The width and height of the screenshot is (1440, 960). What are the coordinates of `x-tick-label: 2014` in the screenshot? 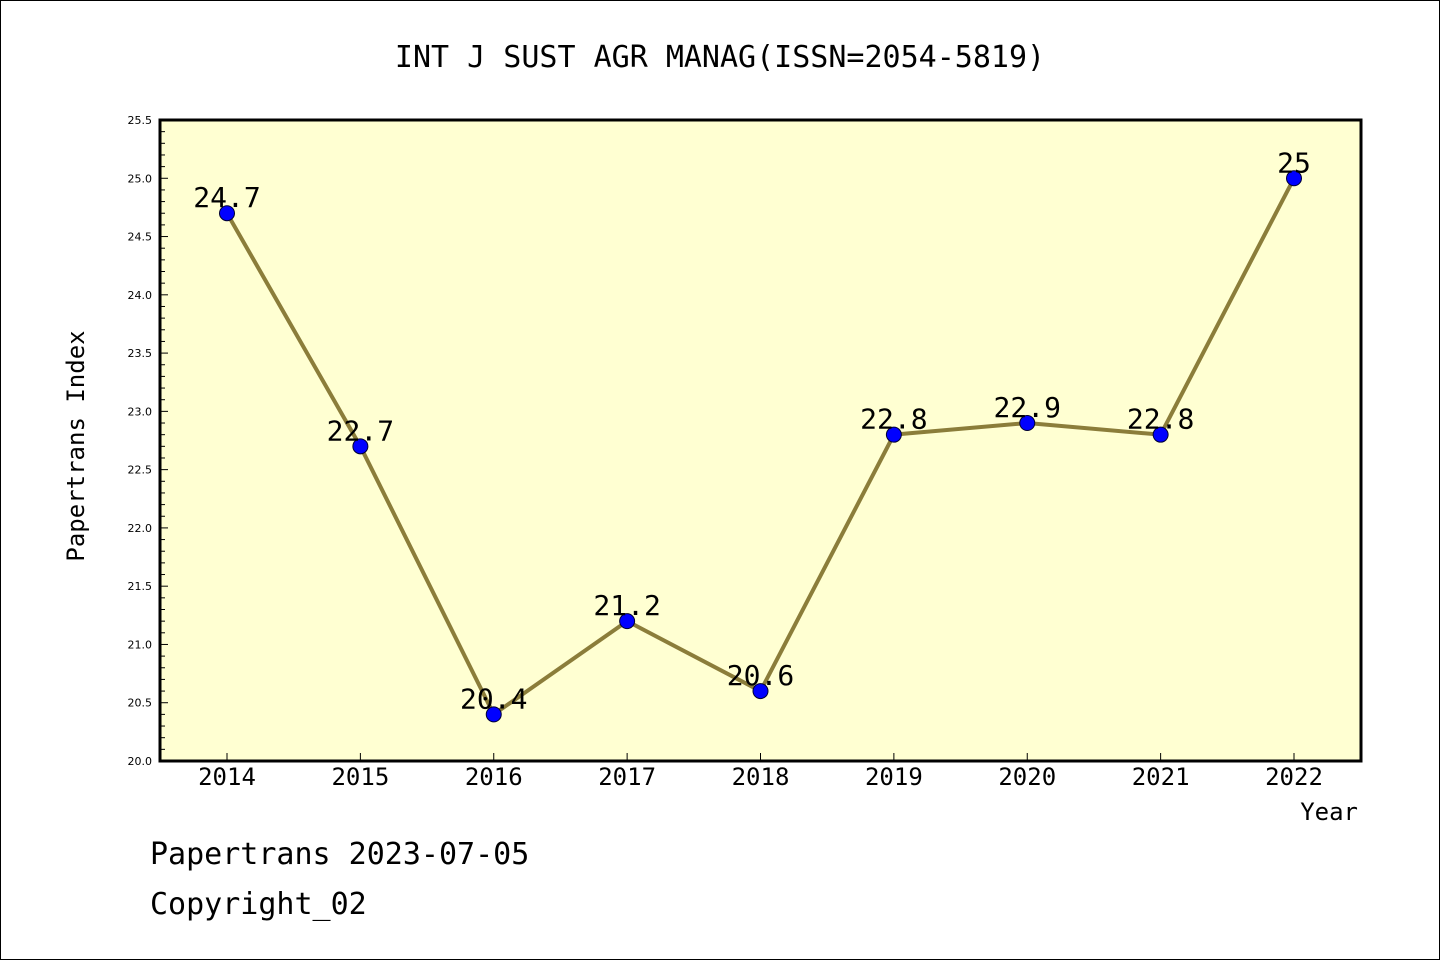 It's located at (227, 777).